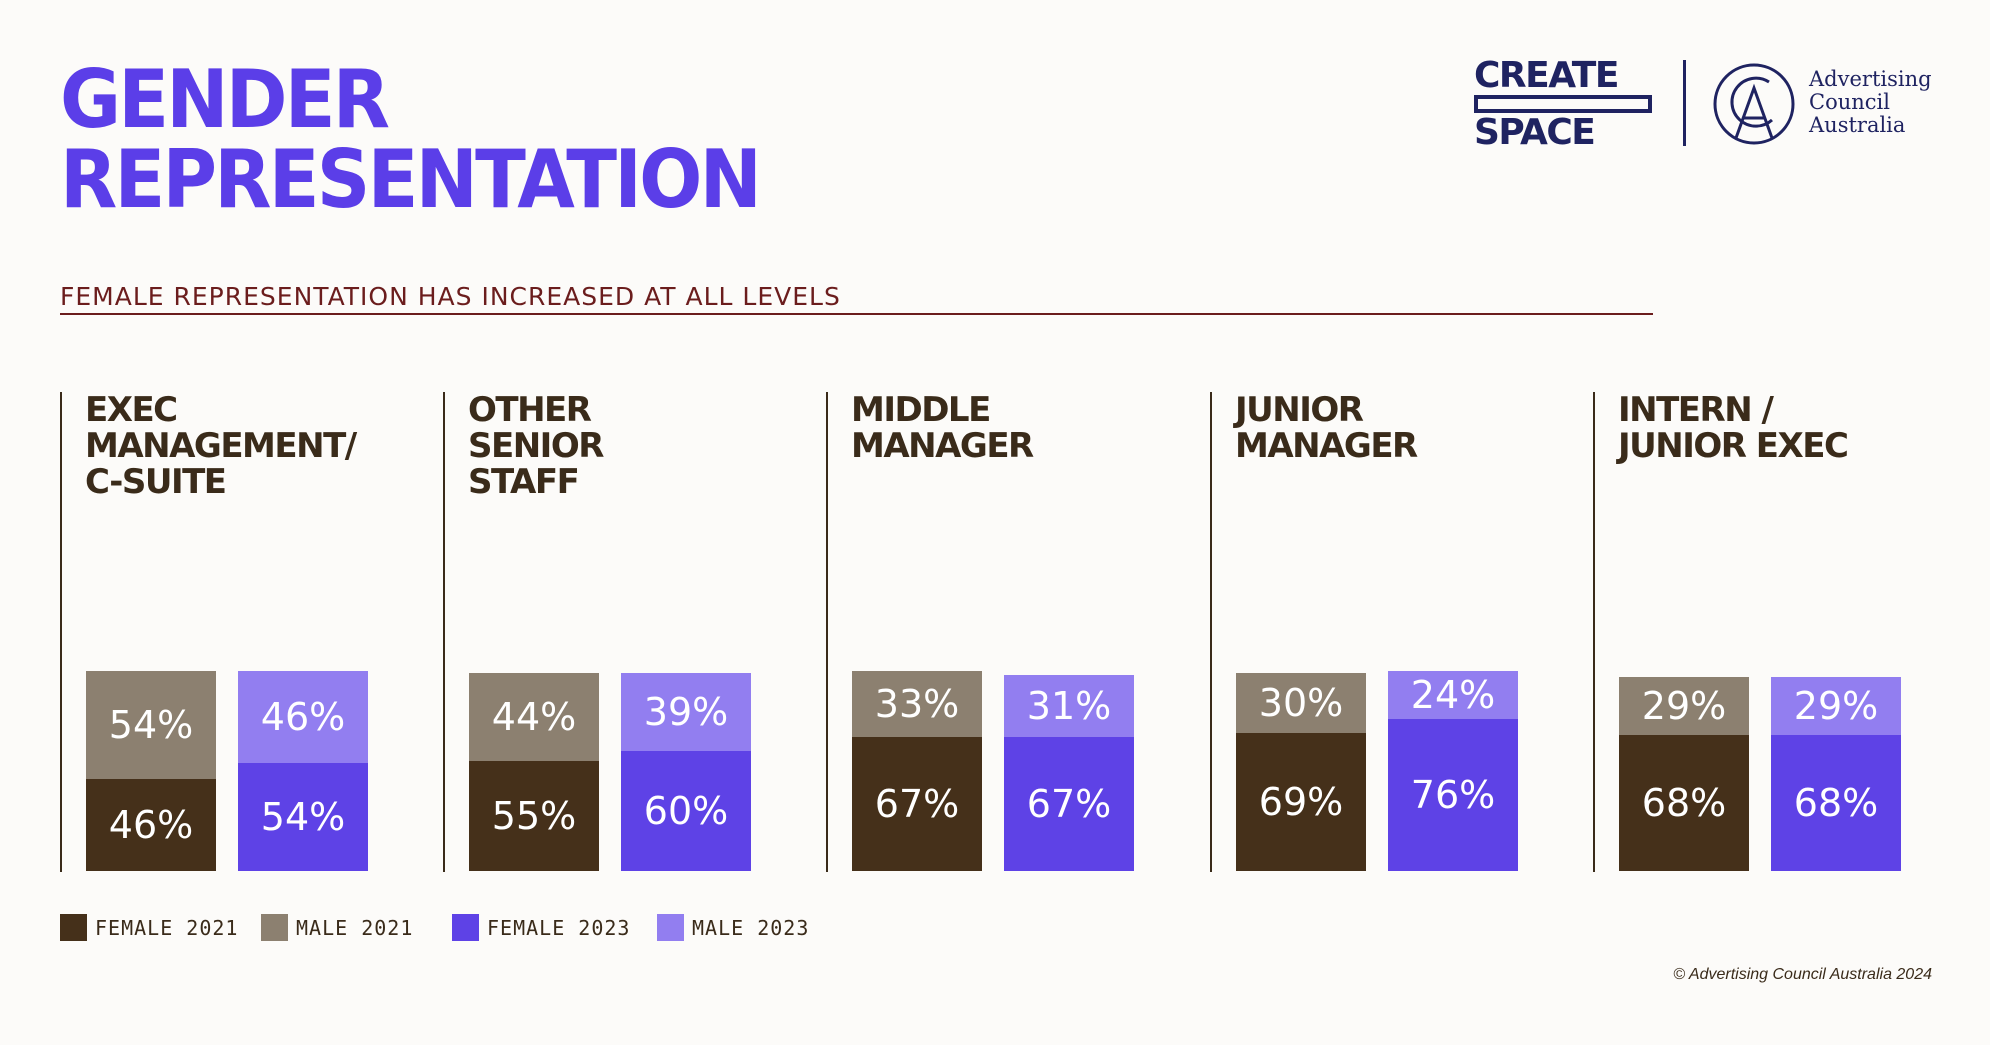  What do you see at coordinates (1684, 103) in the screenshot?
I see `logo-divider` at bounding box center [1684, 103].